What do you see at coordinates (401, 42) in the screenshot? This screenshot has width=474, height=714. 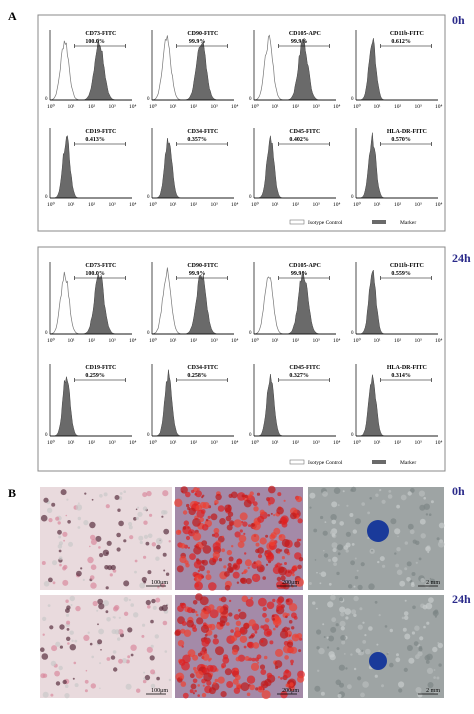 I see `marker-percent: 0.612%` at bounding box center [401, 42].